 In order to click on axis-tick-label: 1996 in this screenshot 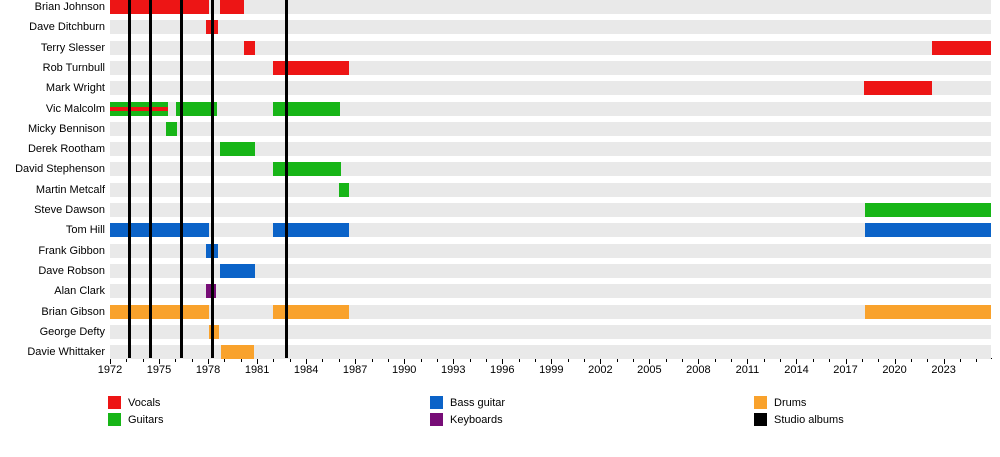, I will do `click(502, 370)`.